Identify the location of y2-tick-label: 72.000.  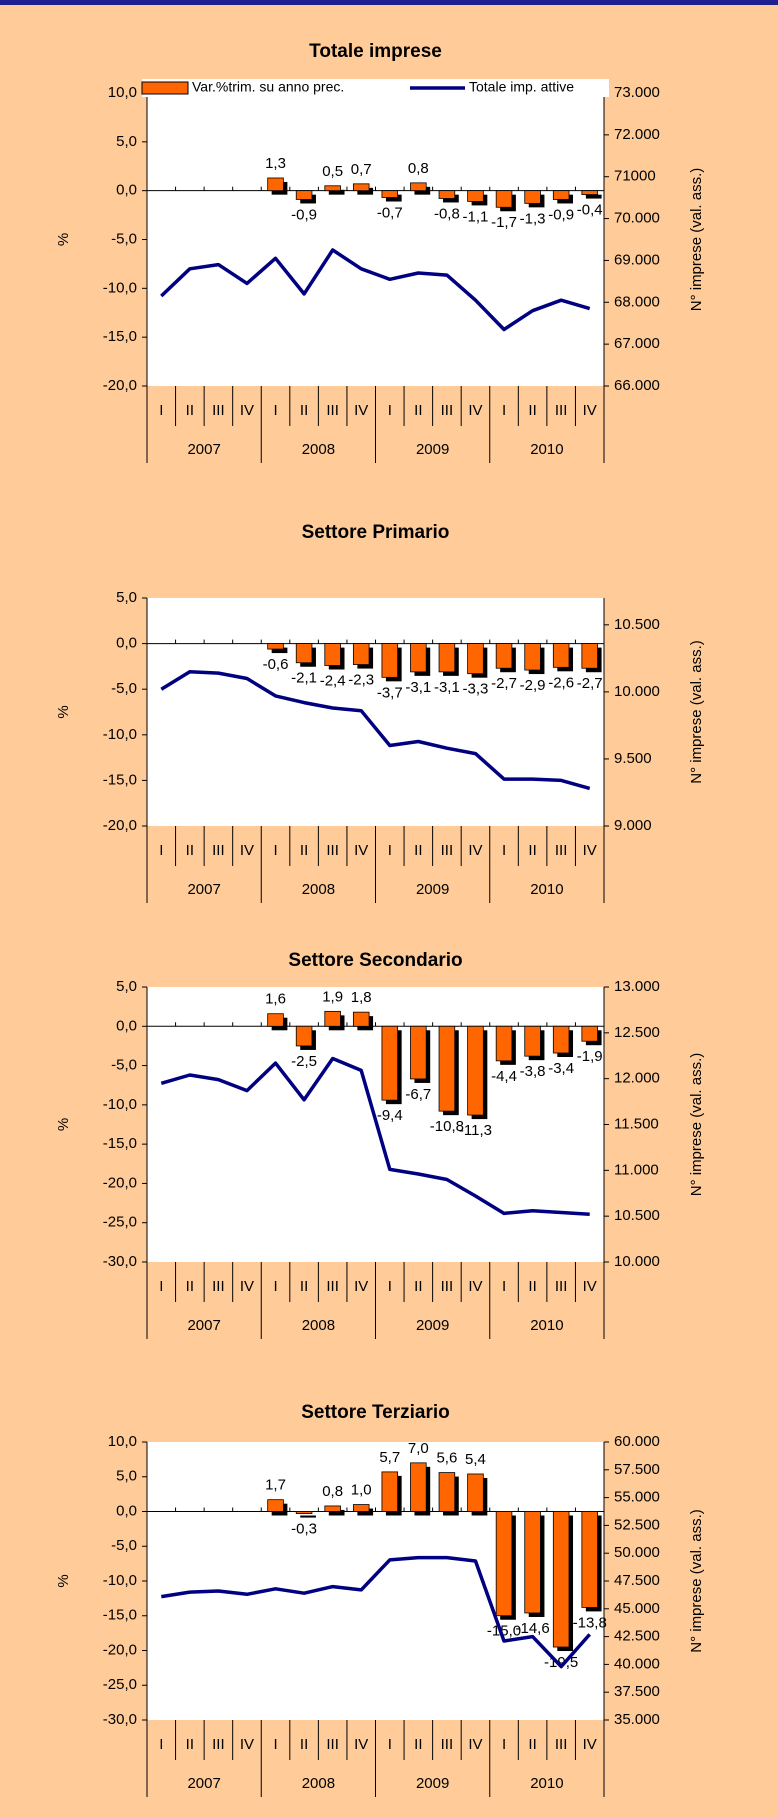
(637, 134).